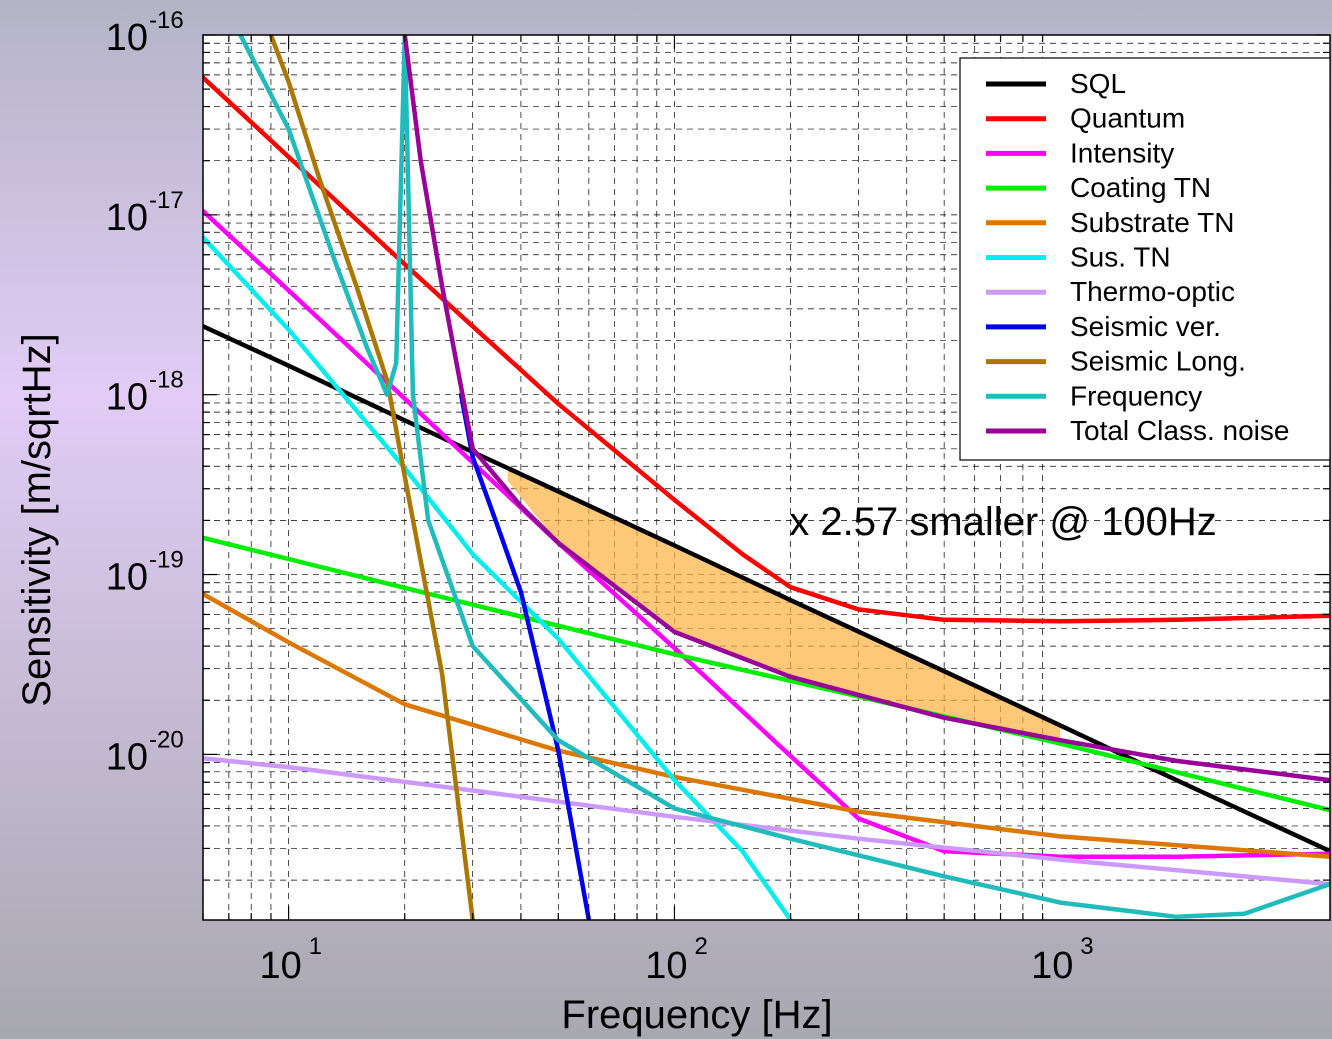 The height and width of the screenshot is (1039, 1332). I want to click on x-tick-exponent: 2, so click(700, 946).